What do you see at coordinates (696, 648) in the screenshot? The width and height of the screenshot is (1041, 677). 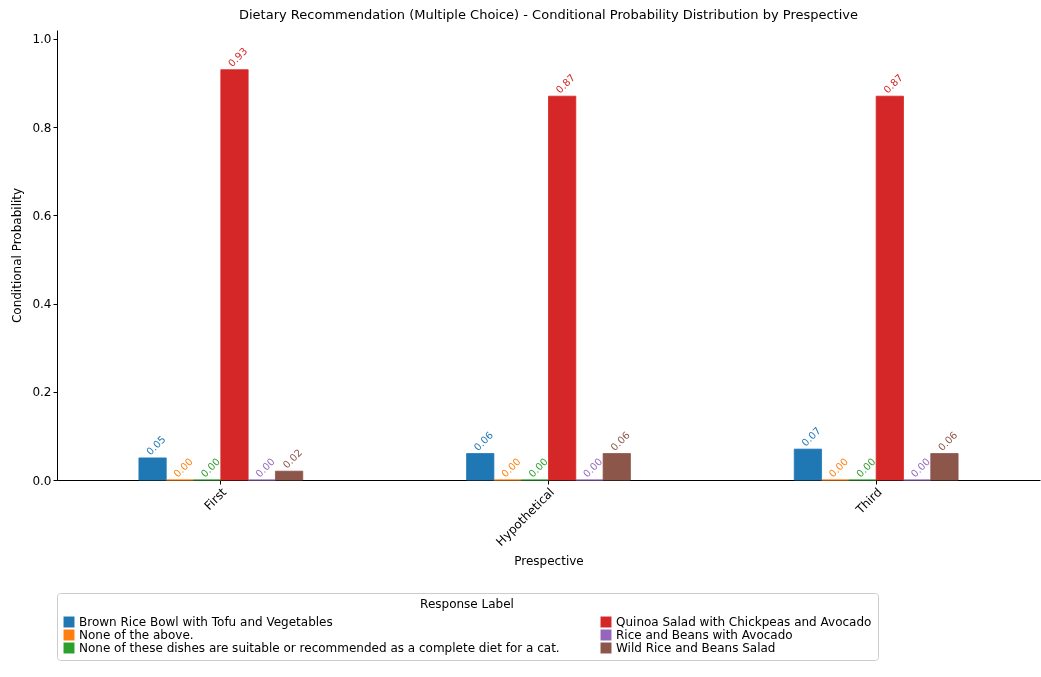 I see `legend-label: Wild Rice and Beans Salad` at bounding box center [696, 648].